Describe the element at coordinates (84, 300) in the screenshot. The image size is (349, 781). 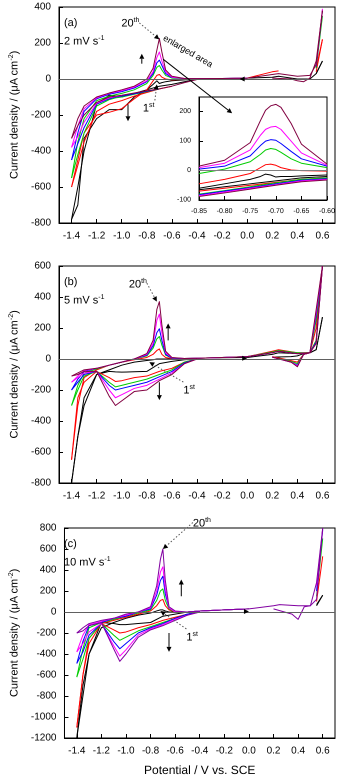
I see `annotation: 5 mV s$^{-1}$` at that location.